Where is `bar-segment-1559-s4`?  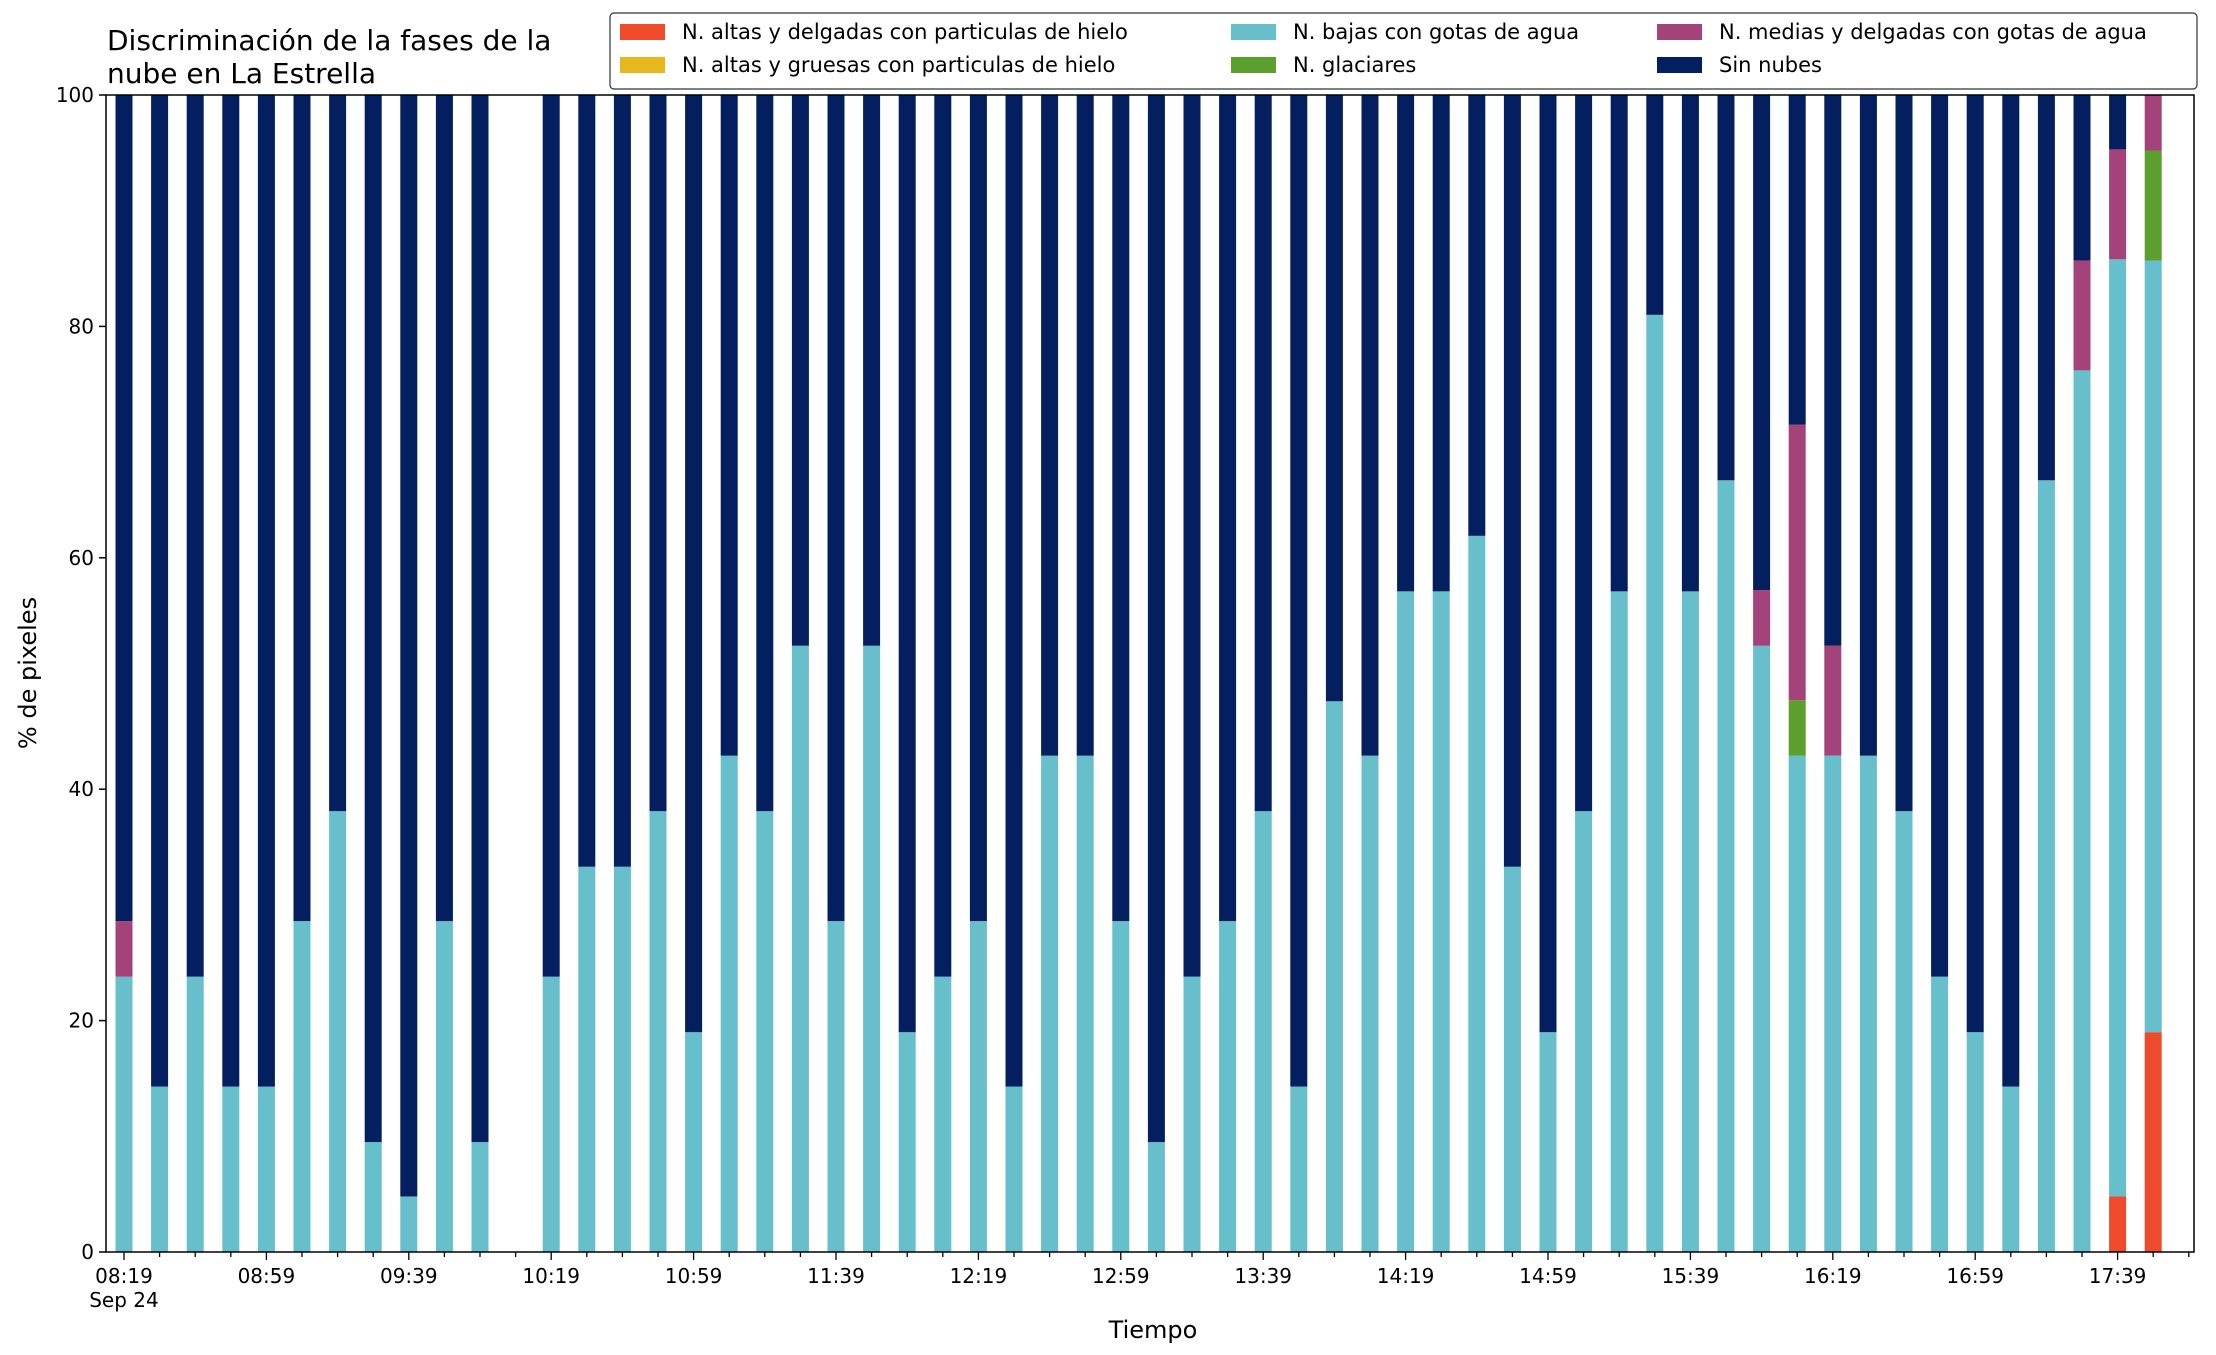
bar-segment-1559-s4 is located at coordinates (1762, 618).